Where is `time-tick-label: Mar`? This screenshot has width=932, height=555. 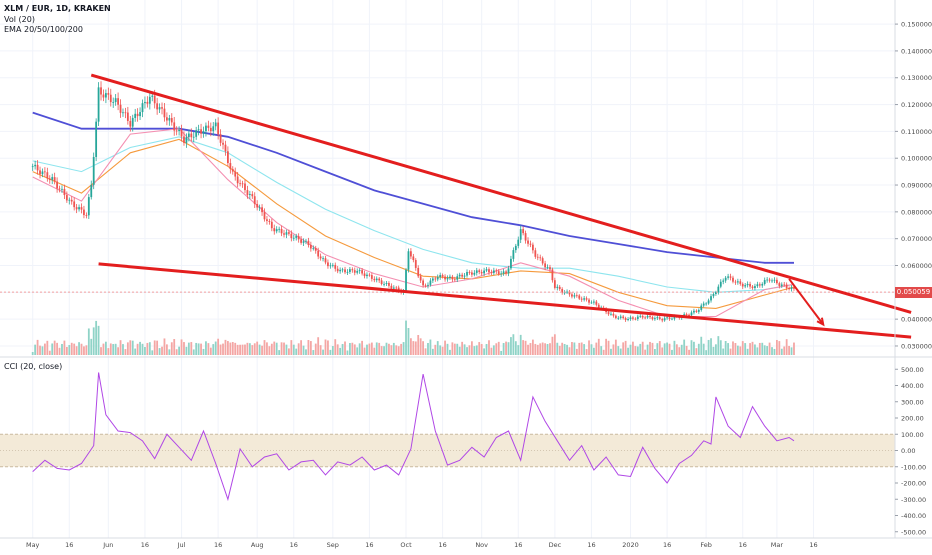 time-tick-label: Mar is located at coordinates (777, 545).